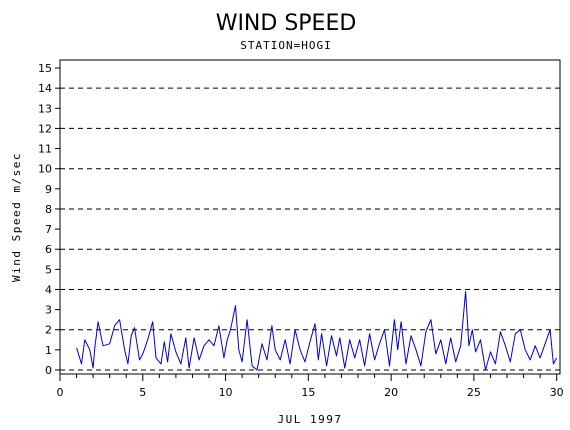  Describe the element at coordinates (48, 189) in the screenshot. I see `y-tick-label: 9` at that location.